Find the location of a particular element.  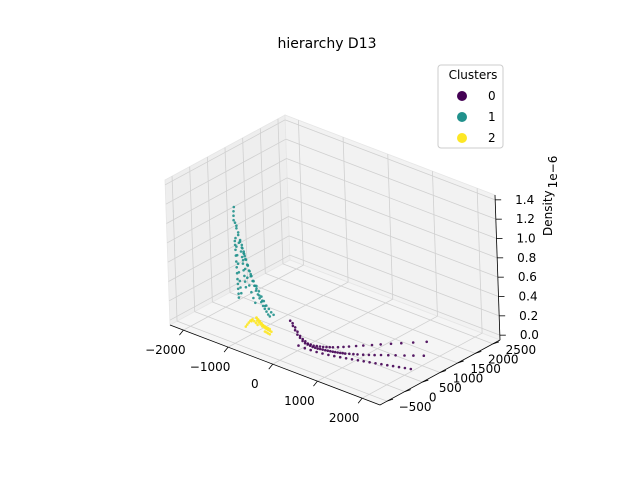

z-tick-label: 1.4 is located at coordinates (524, 200).